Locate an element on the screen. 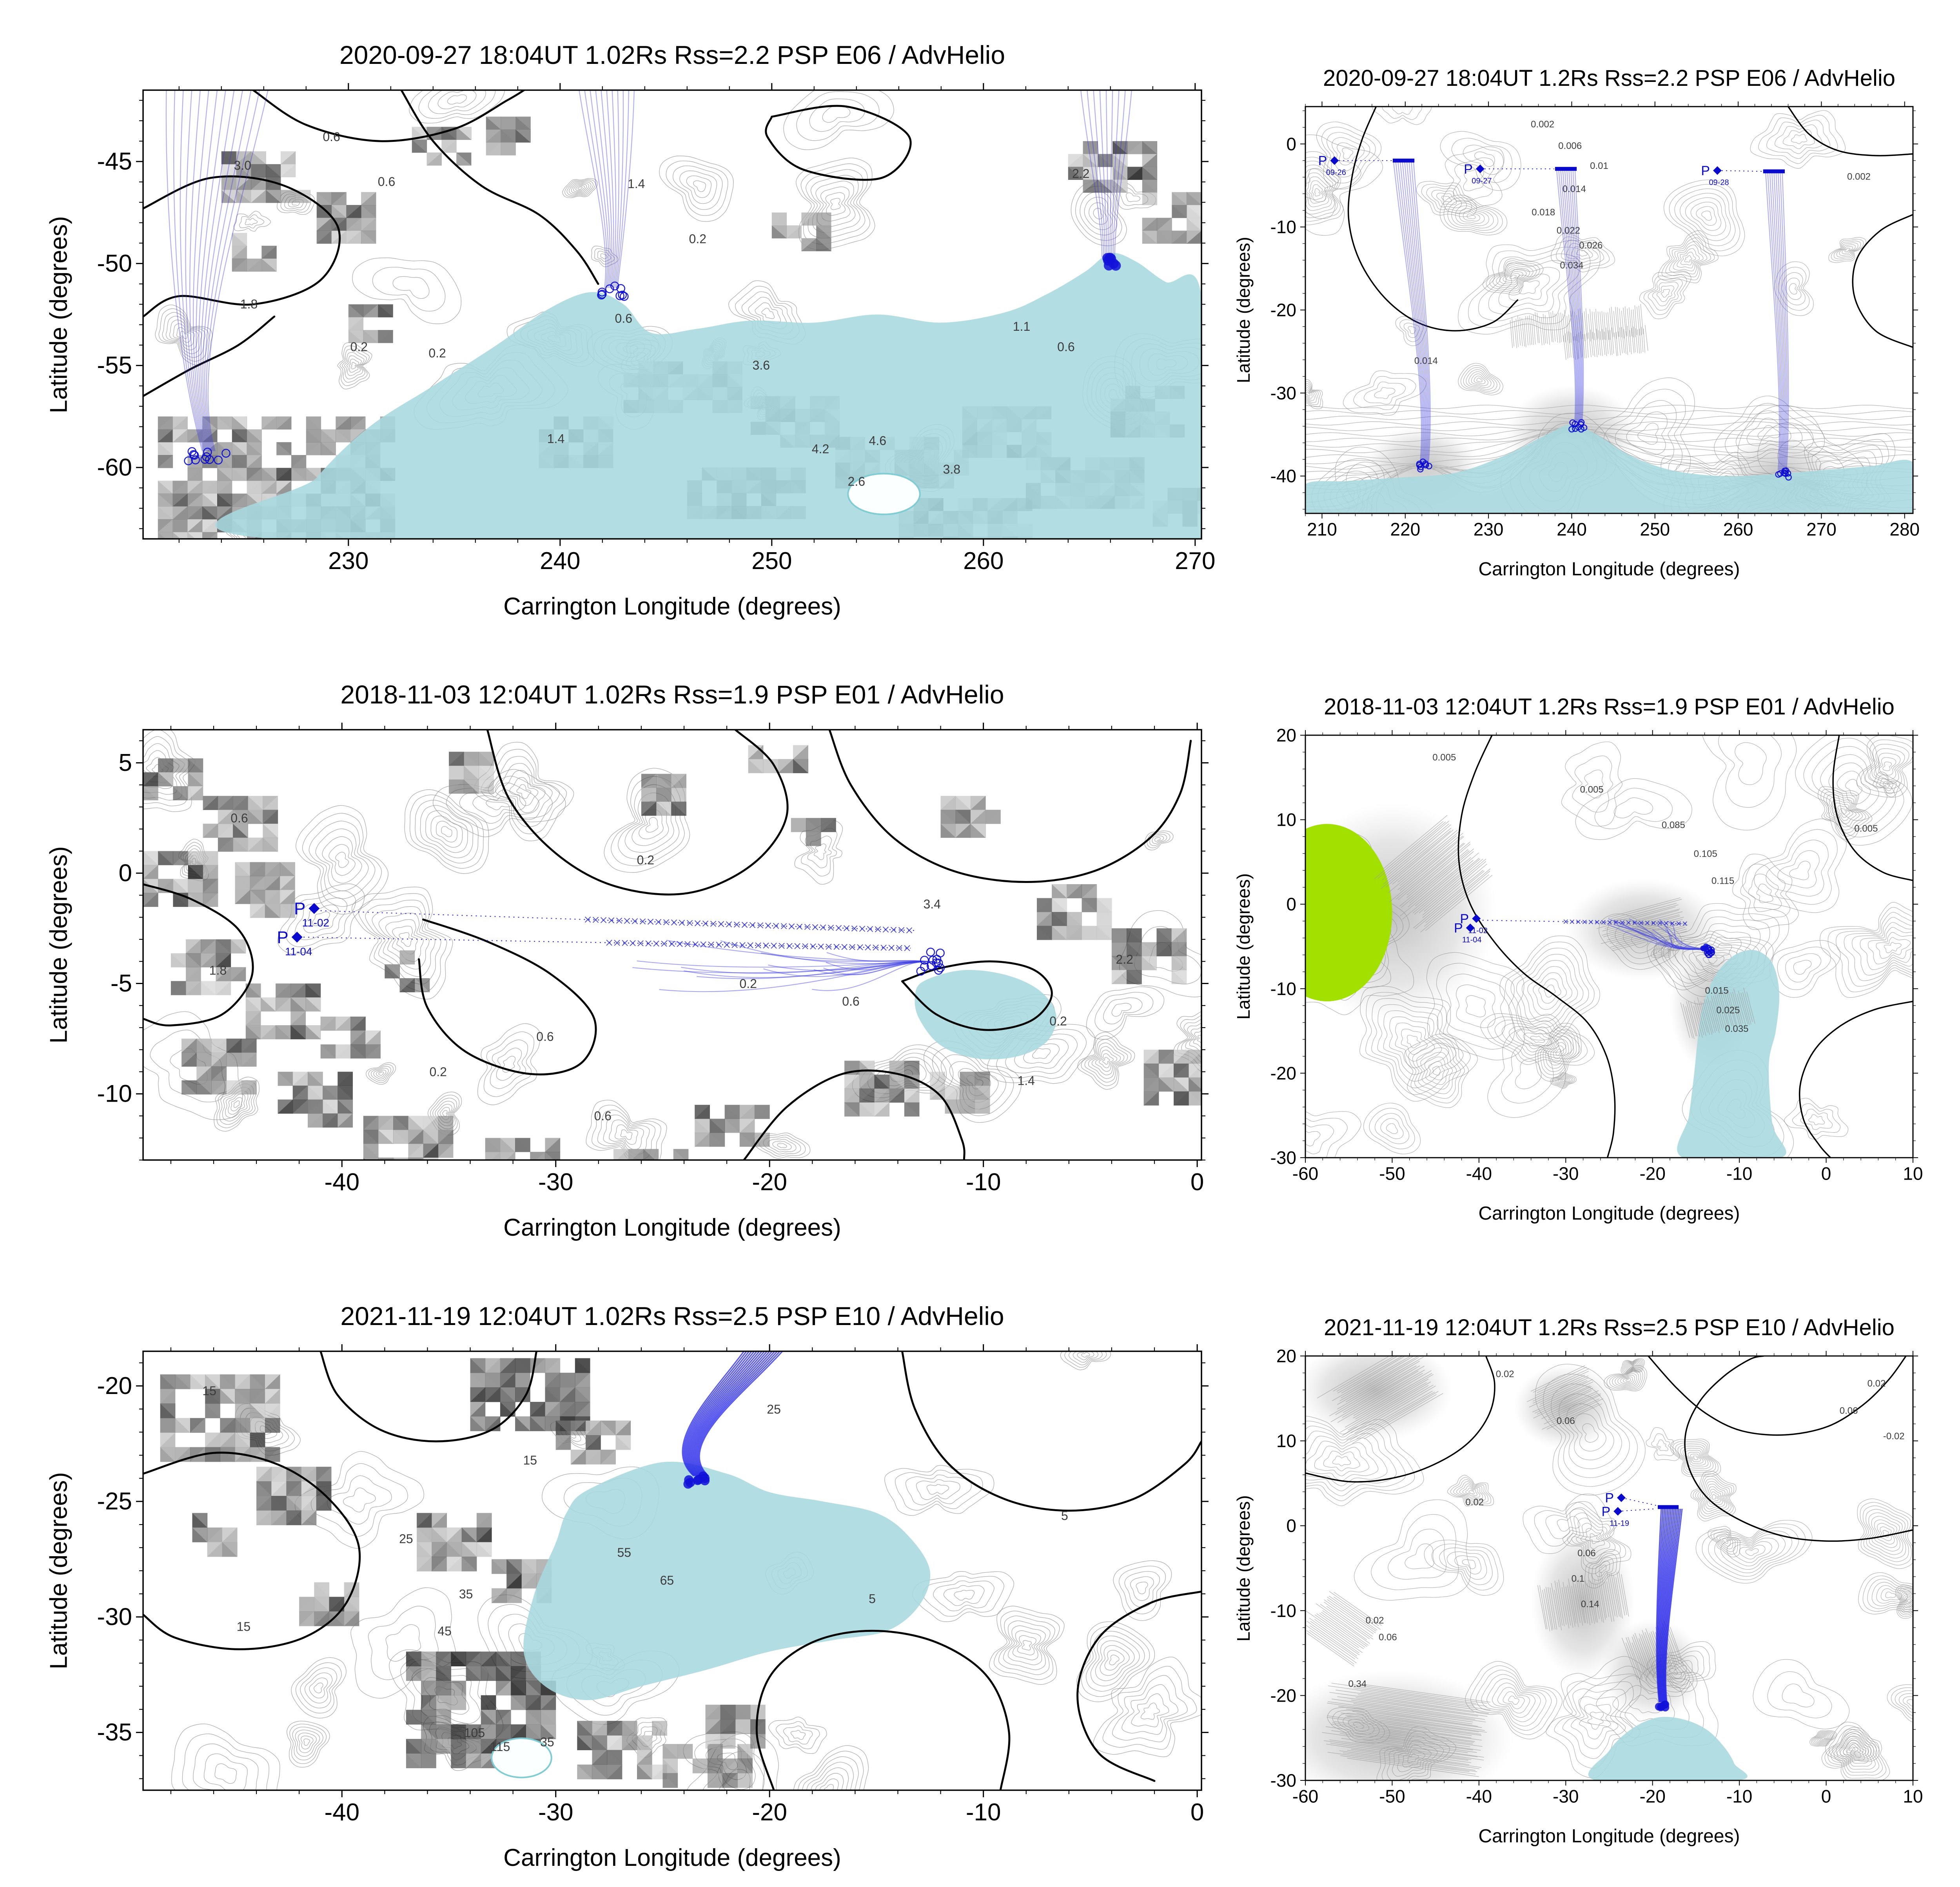  svg-text: 1.8 is located at coordinates (218, 970).